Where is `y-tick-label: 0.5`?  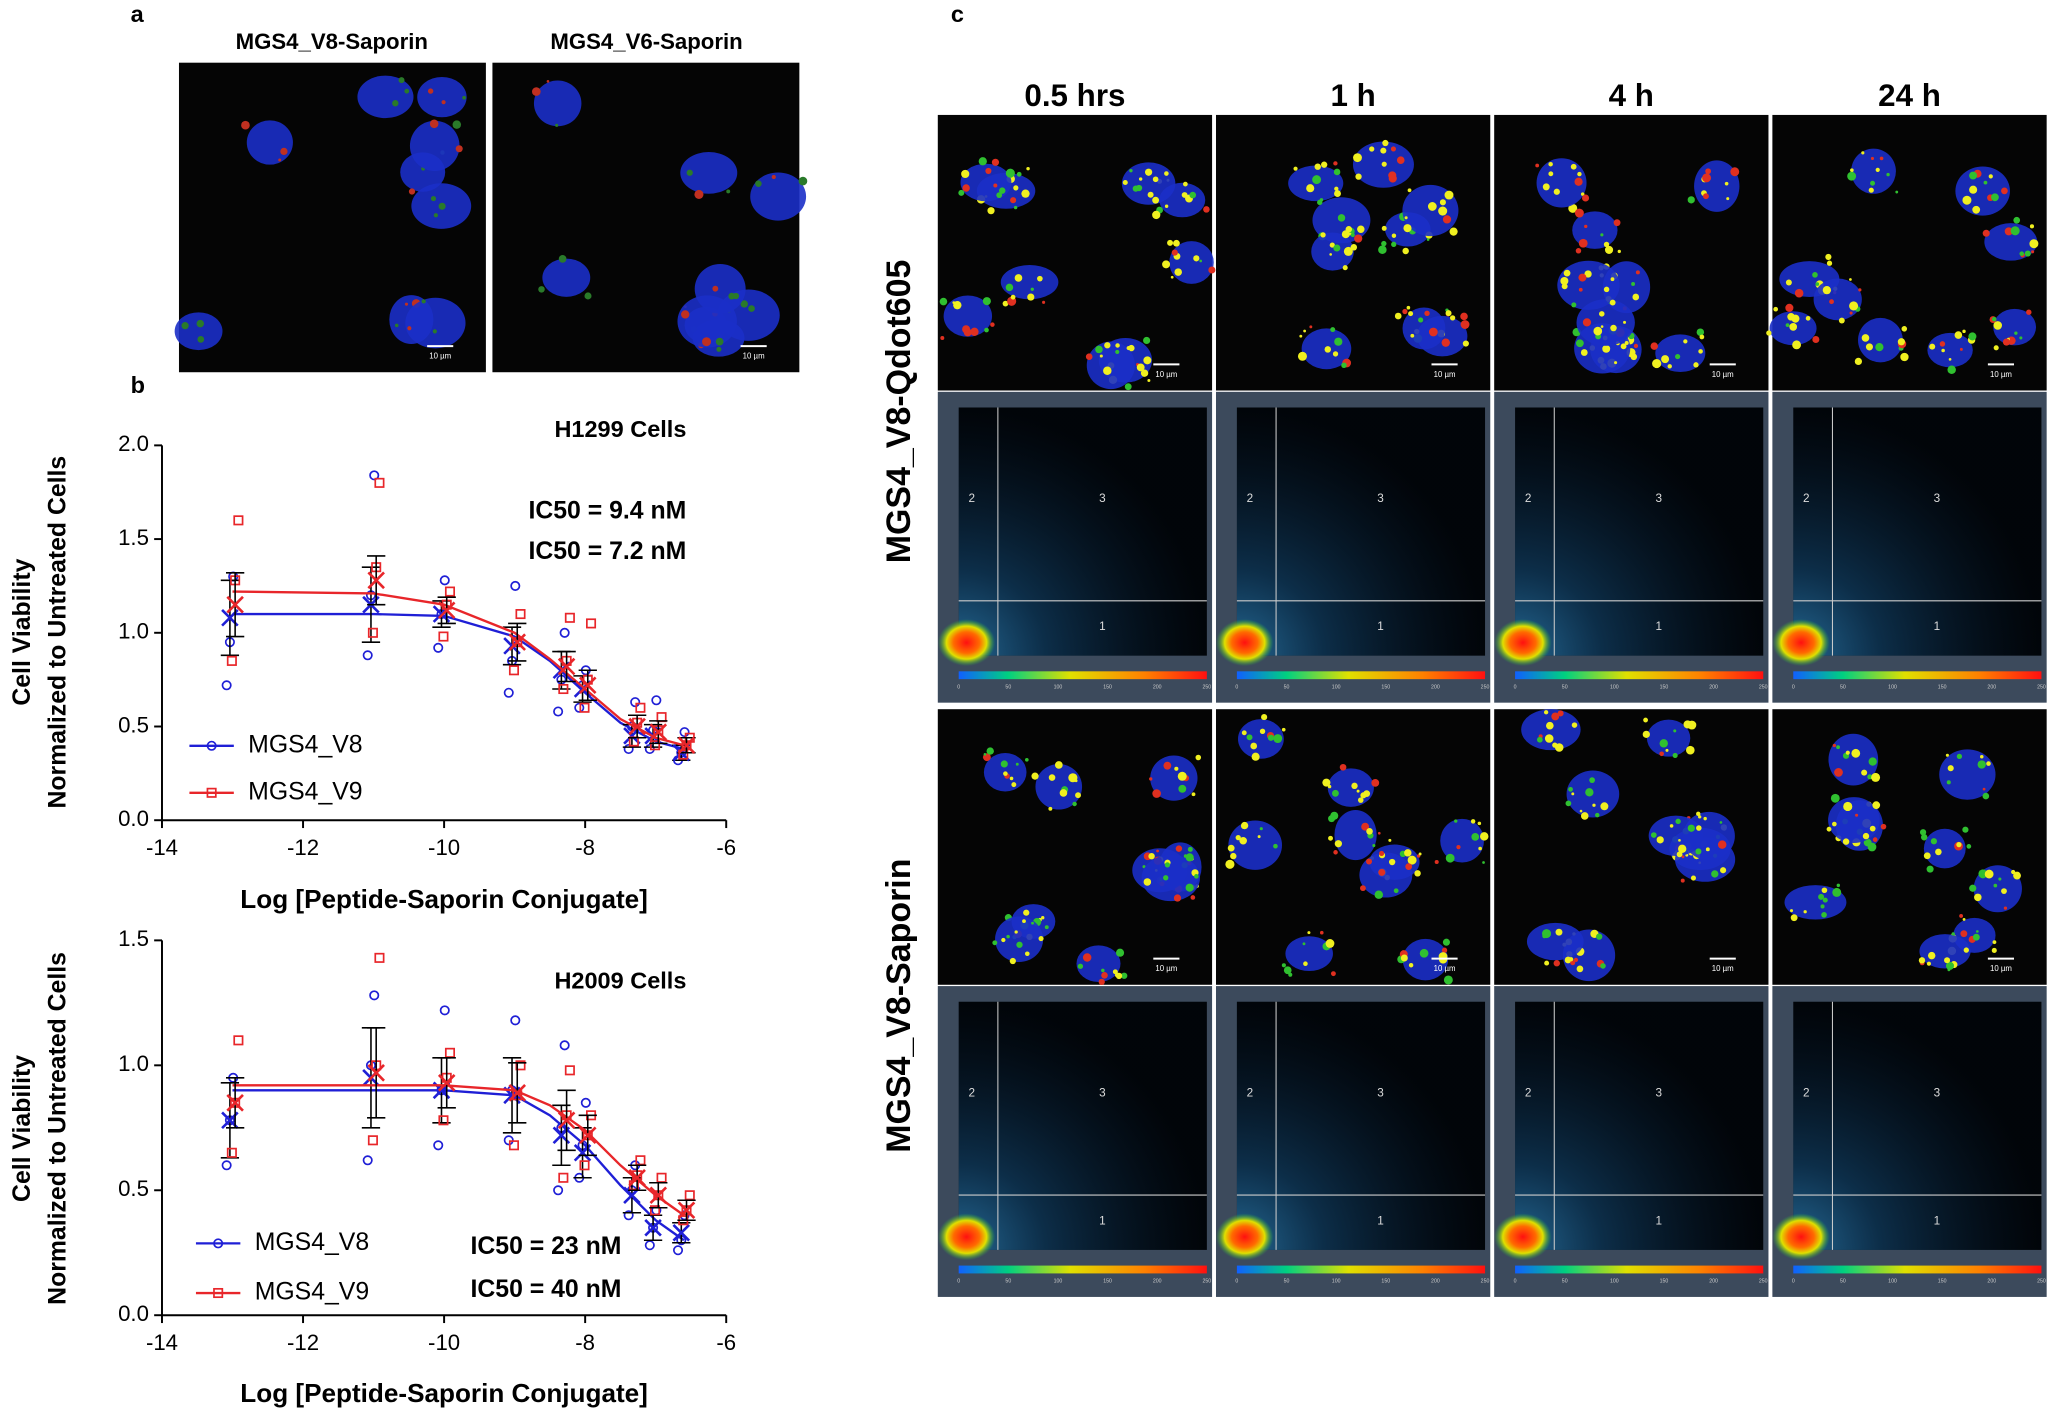
y-tick-label: 0.5 is located at coordinates (133, 724).